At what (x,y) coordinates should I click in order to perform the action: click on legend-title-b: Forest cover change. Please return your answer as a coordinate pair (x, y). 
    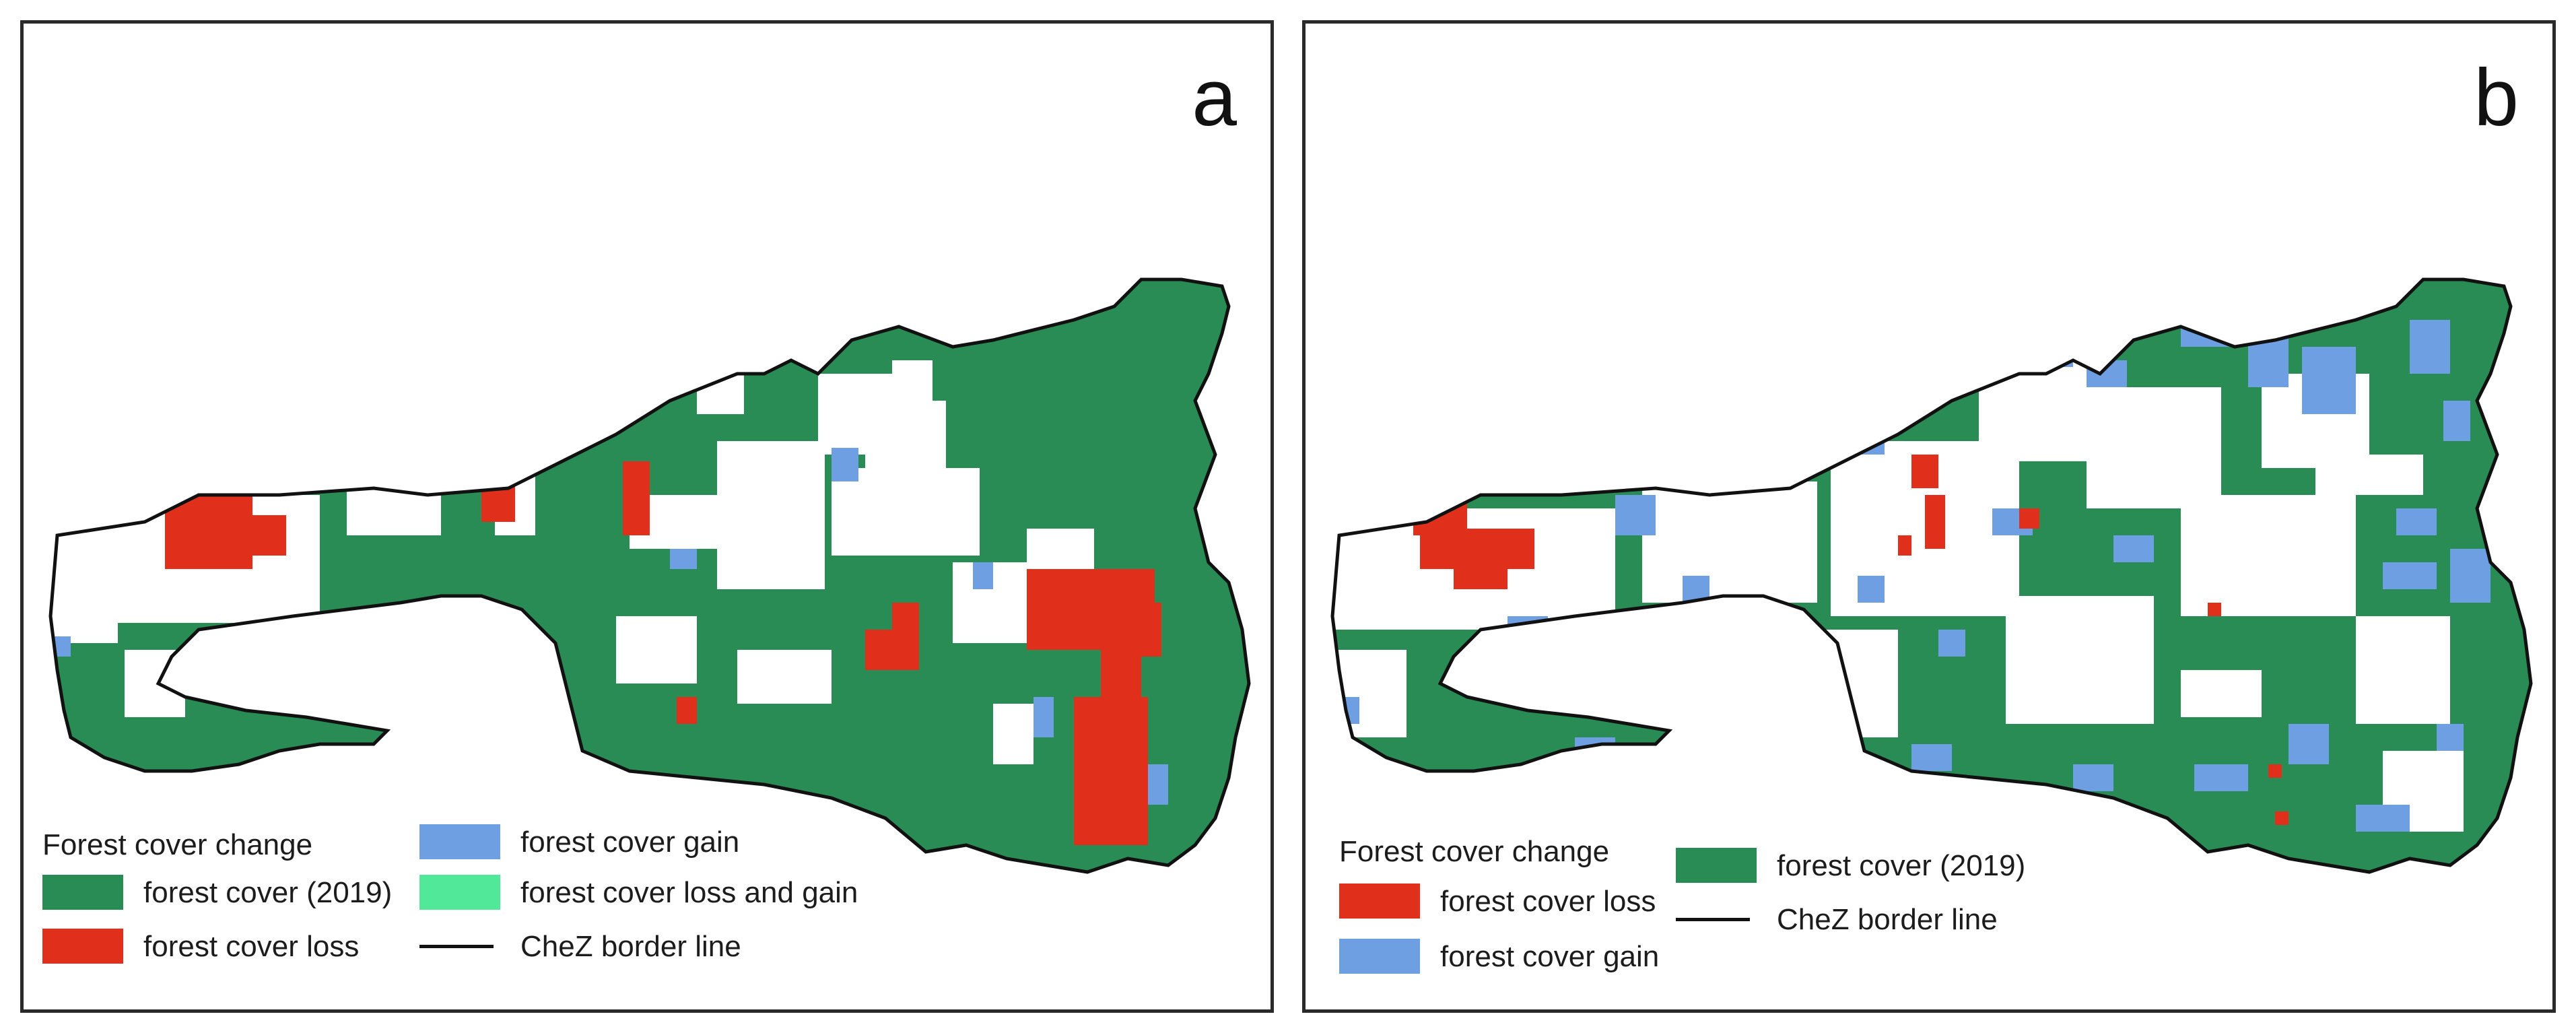
    Looking at the image, I should click on (1475, 851).